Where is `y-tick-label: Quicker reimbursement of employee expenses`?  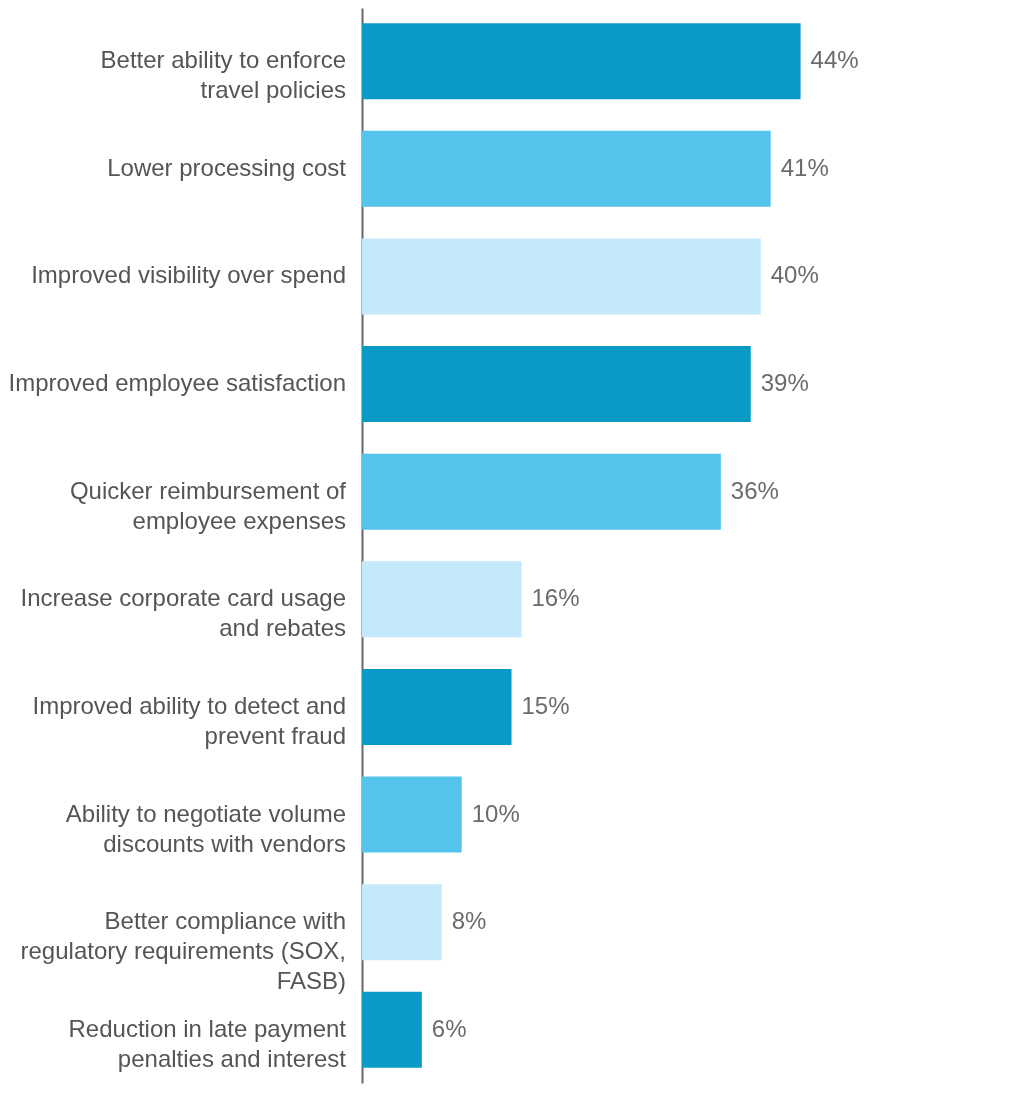 y-tick-label: Quicker reimbursement of employee expenses is located at coordinates (208, 505).